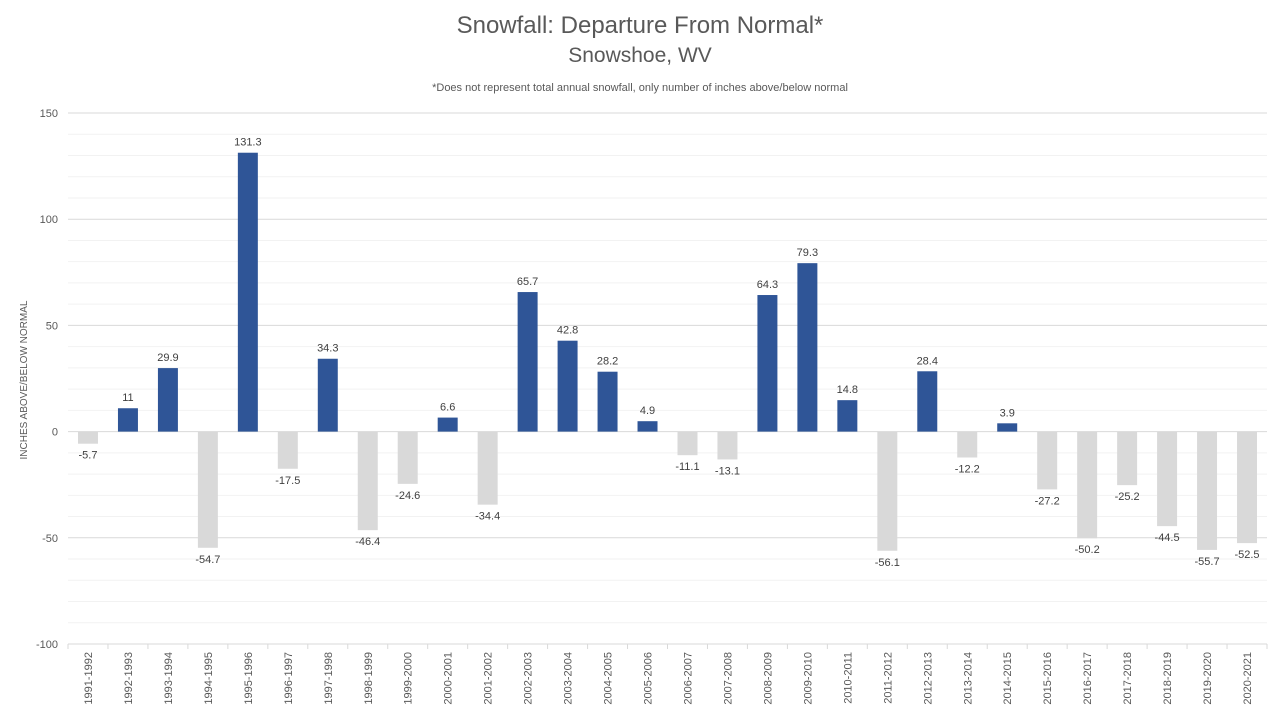  I want to click on x-tick-label: 2008-2009, so click(768, 678).